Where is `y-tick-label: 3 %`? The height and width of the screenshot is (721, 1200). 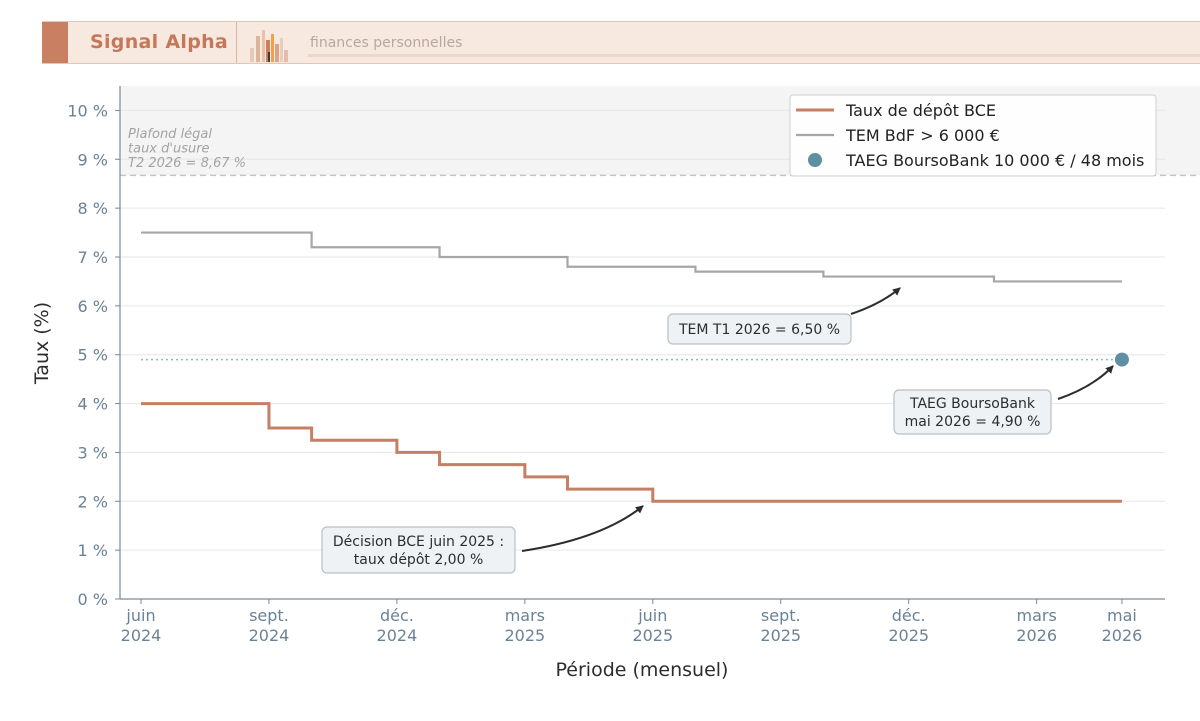
y-tick-label: 3 % is located at coordinates (93, 452).